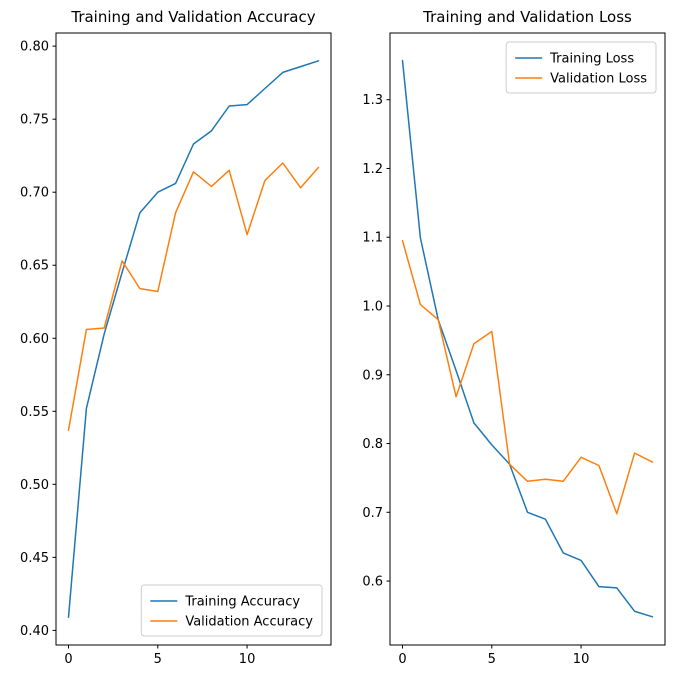 Image resolution: width=680 pixels, height=682 pixels. Describe the element at coordinates (34, 120) in the screenshot. I see `y-tick-label: 0.75` at that location.